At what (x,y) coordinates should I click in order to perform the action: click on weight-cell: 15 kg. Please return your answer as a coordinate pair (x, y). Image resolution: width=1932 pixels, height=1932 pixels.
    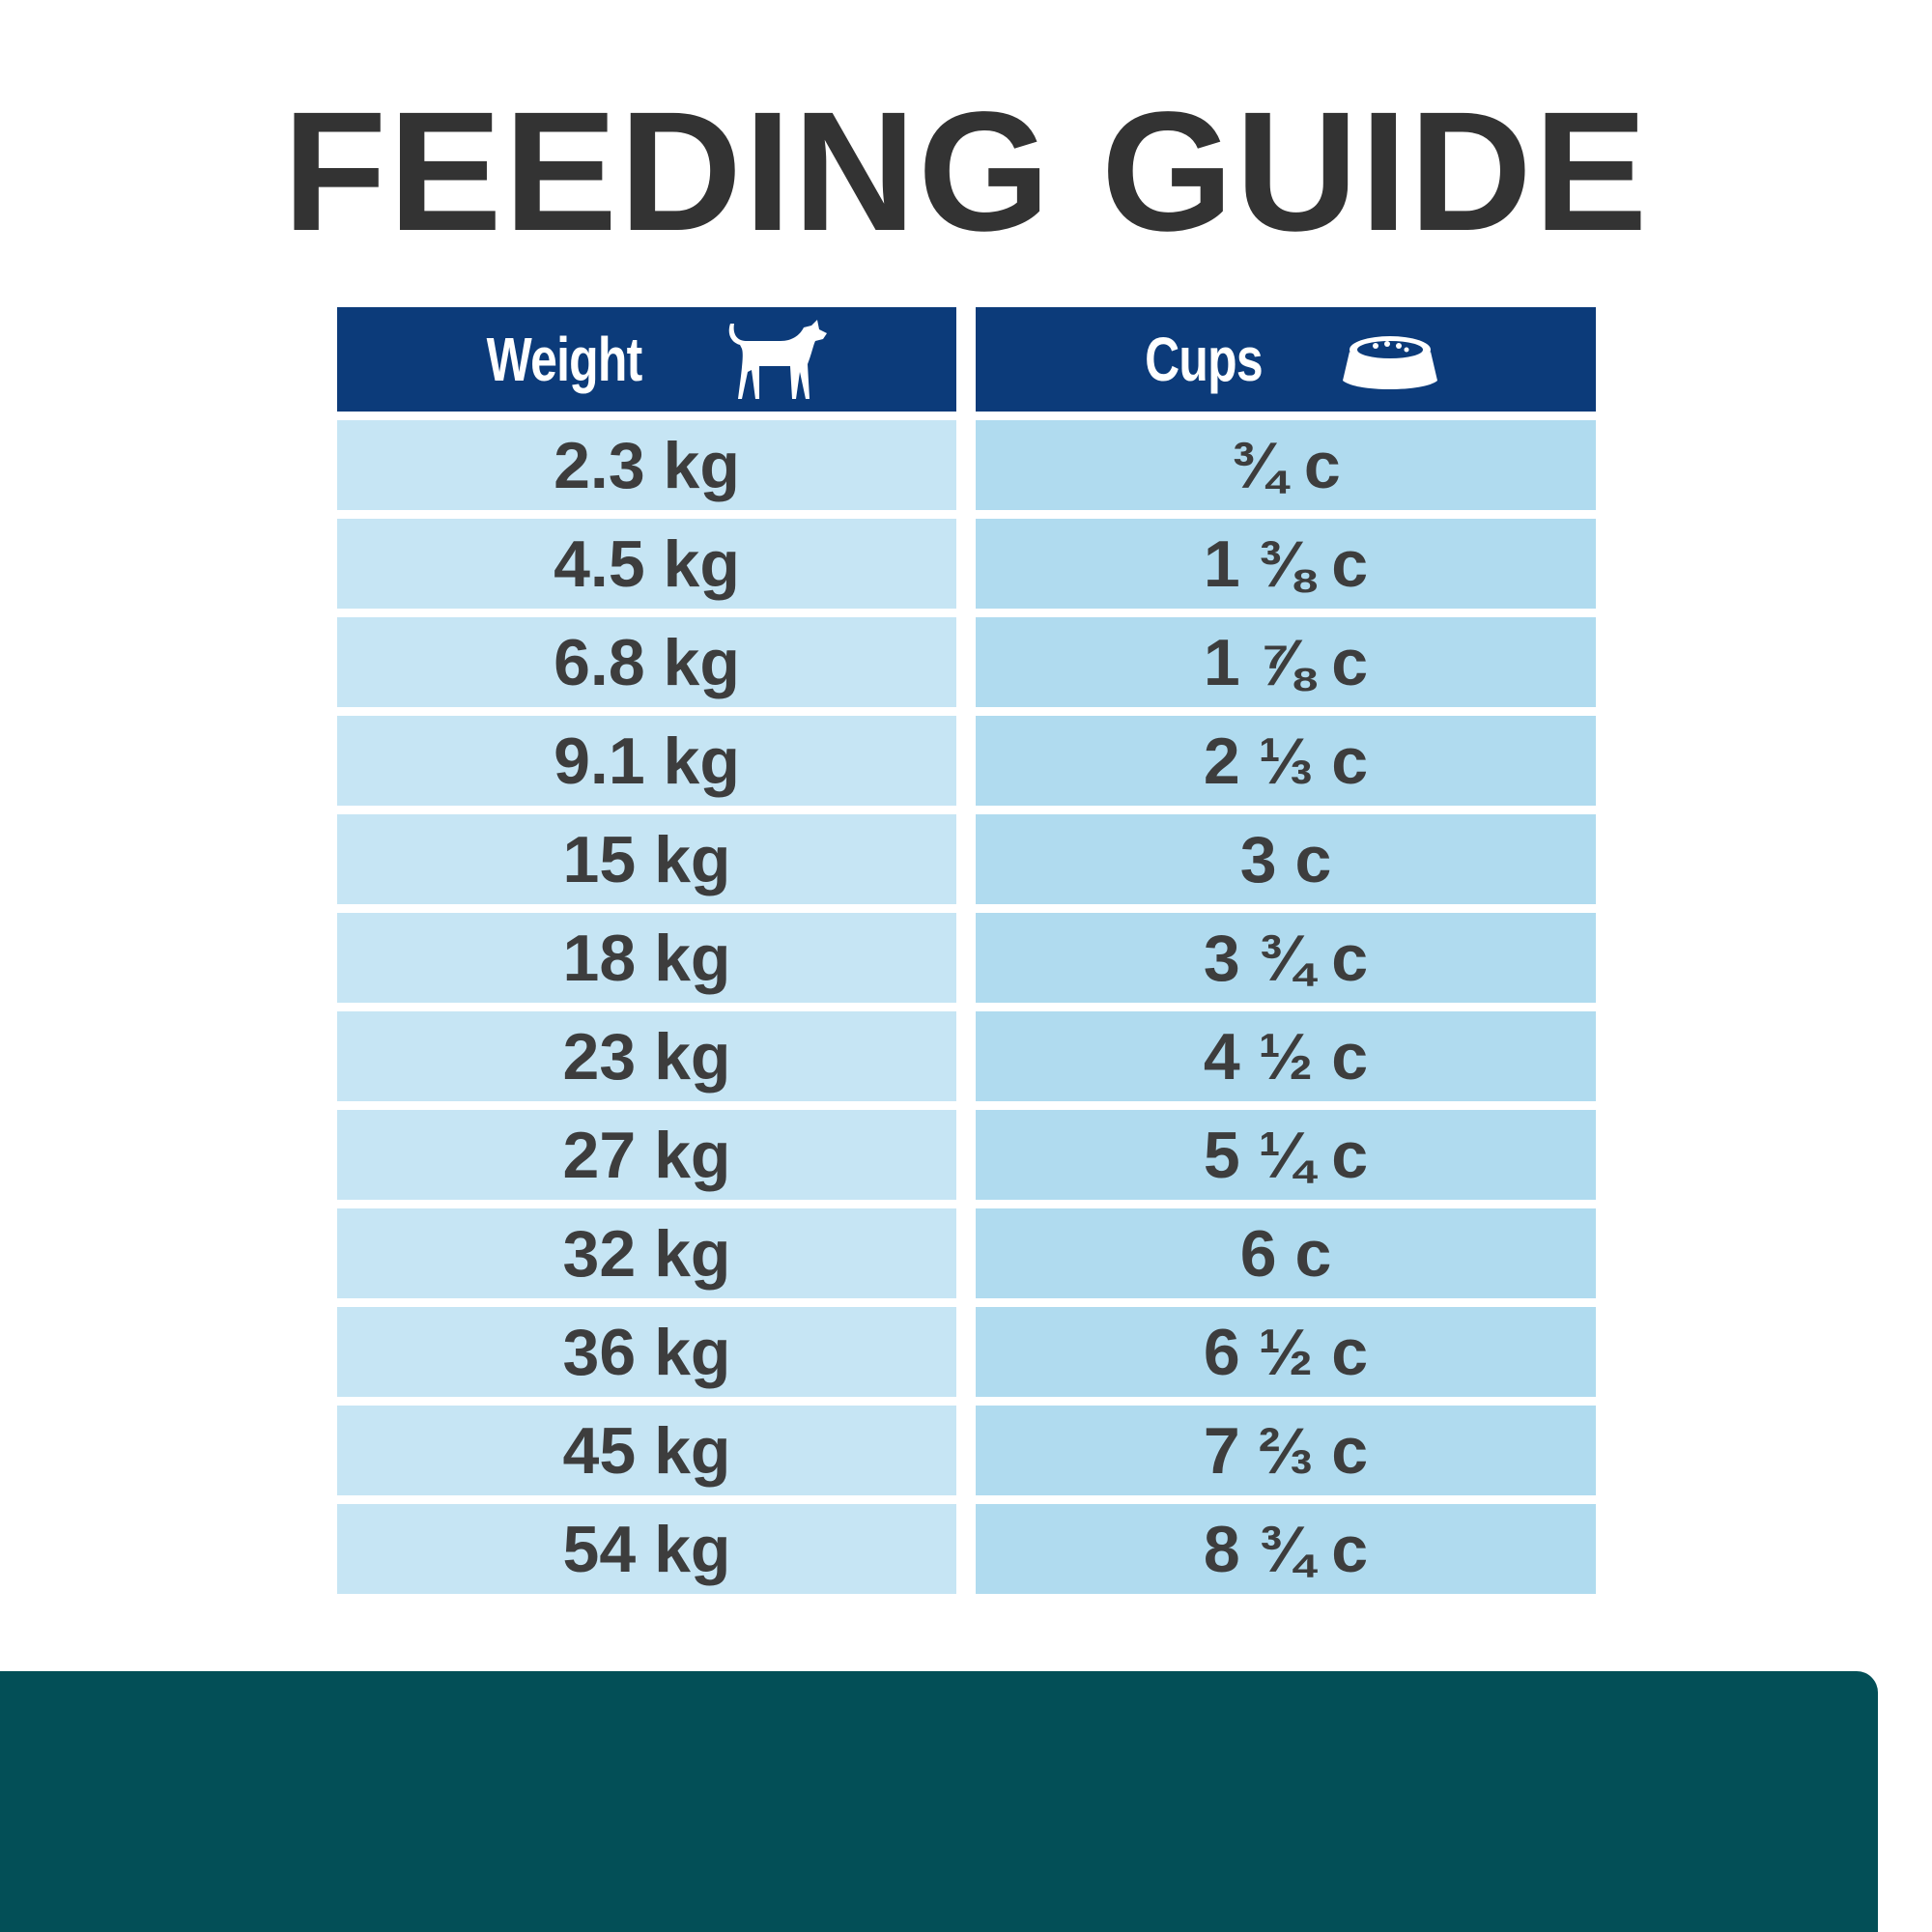
    Looking at the image, I should click on (646, 859).